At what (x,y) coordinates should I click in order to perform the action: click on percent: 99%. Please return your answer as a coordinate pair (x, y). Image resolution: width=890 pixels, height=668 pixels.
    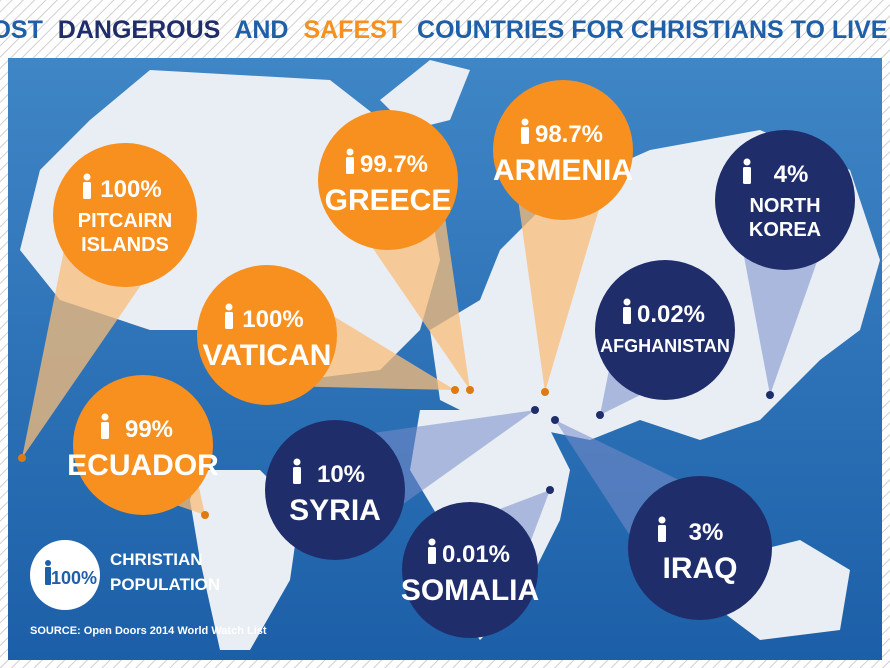
    Looking at the image, I should click on (149, 429).